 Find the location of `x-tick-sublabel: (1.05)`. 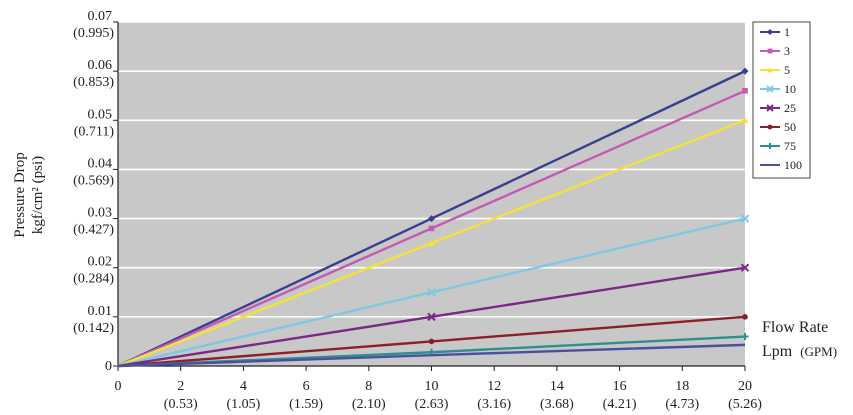

x-tick-sublabel: (1.05) is located at coordinates (243, 404).